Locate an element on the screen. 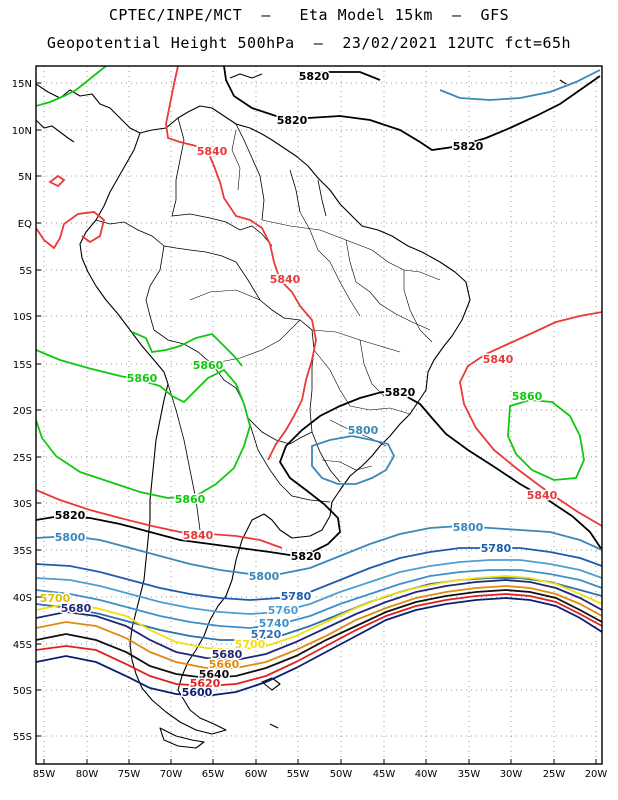 This screenshot has height=800, width=618. lat-tick-label: 45S is located at coordinates (22, 645).